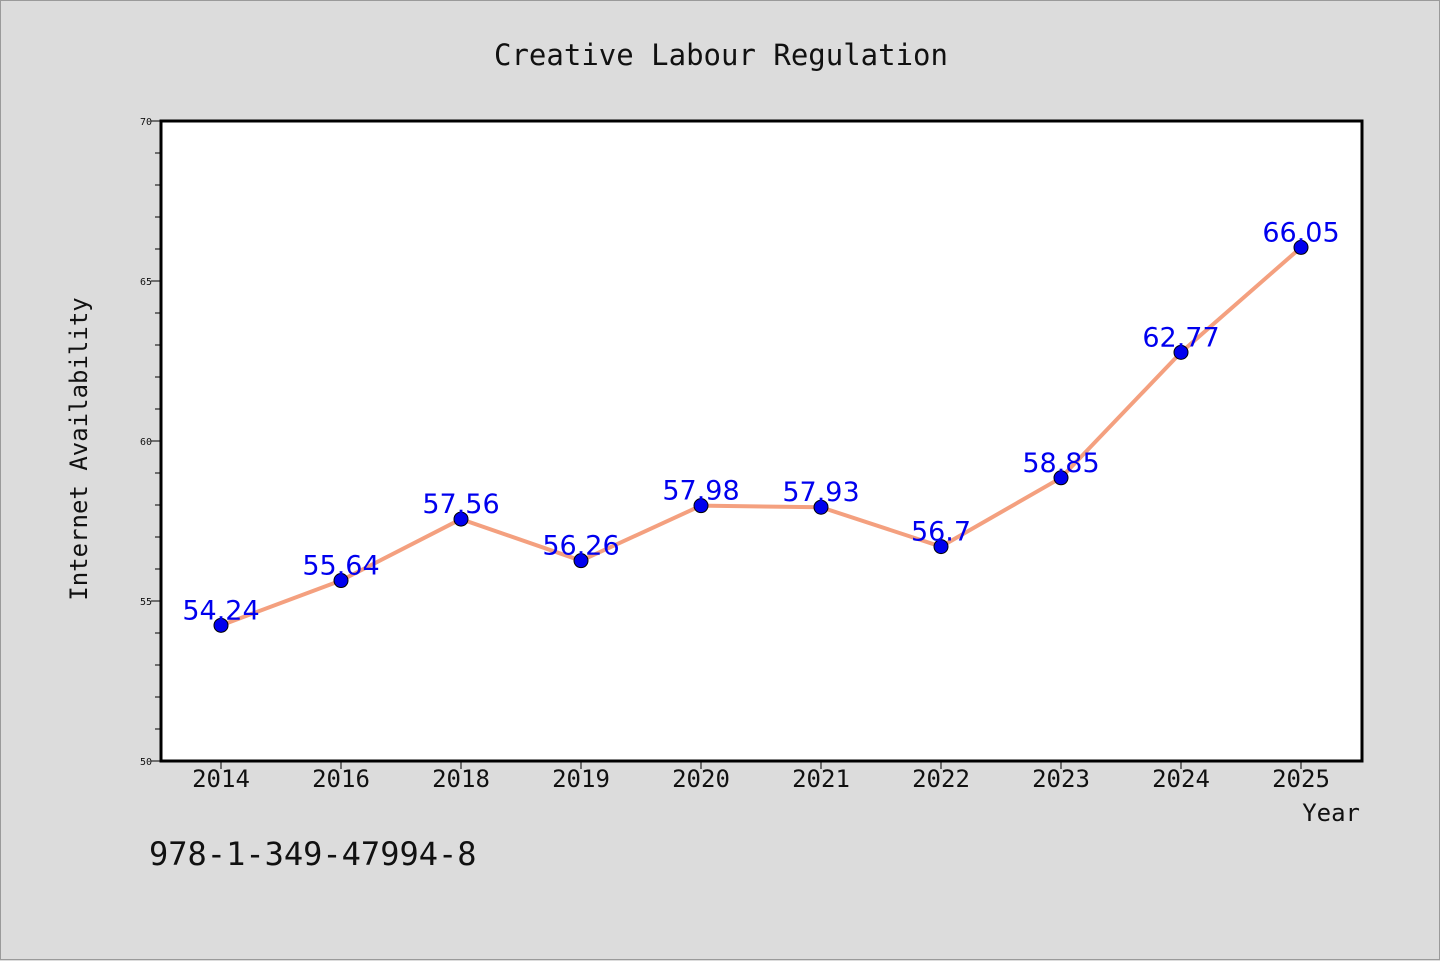 This screenshot has height=961, width=1440. I want to click on data-label: 62.77, so click(1180, 337).